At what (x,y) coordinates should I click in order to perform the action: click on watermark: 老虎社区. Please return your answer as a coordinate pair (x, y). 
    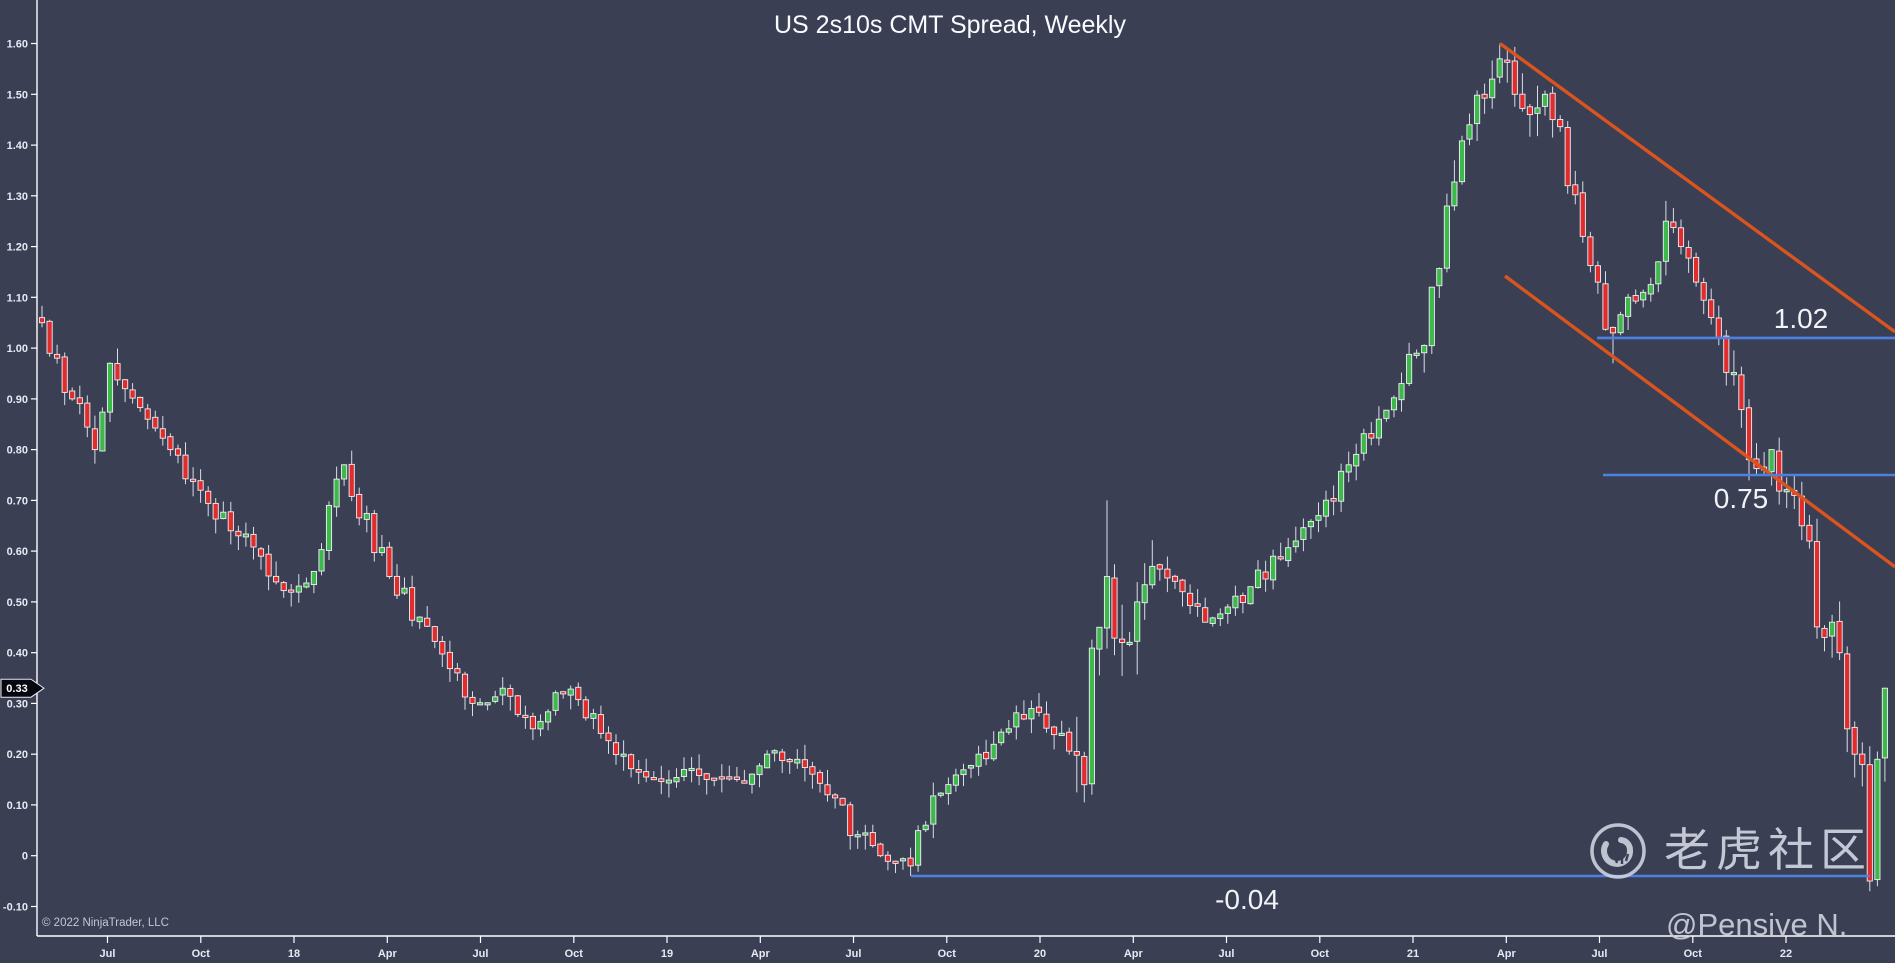
    Looking at the image, I should click on (1728, 851).